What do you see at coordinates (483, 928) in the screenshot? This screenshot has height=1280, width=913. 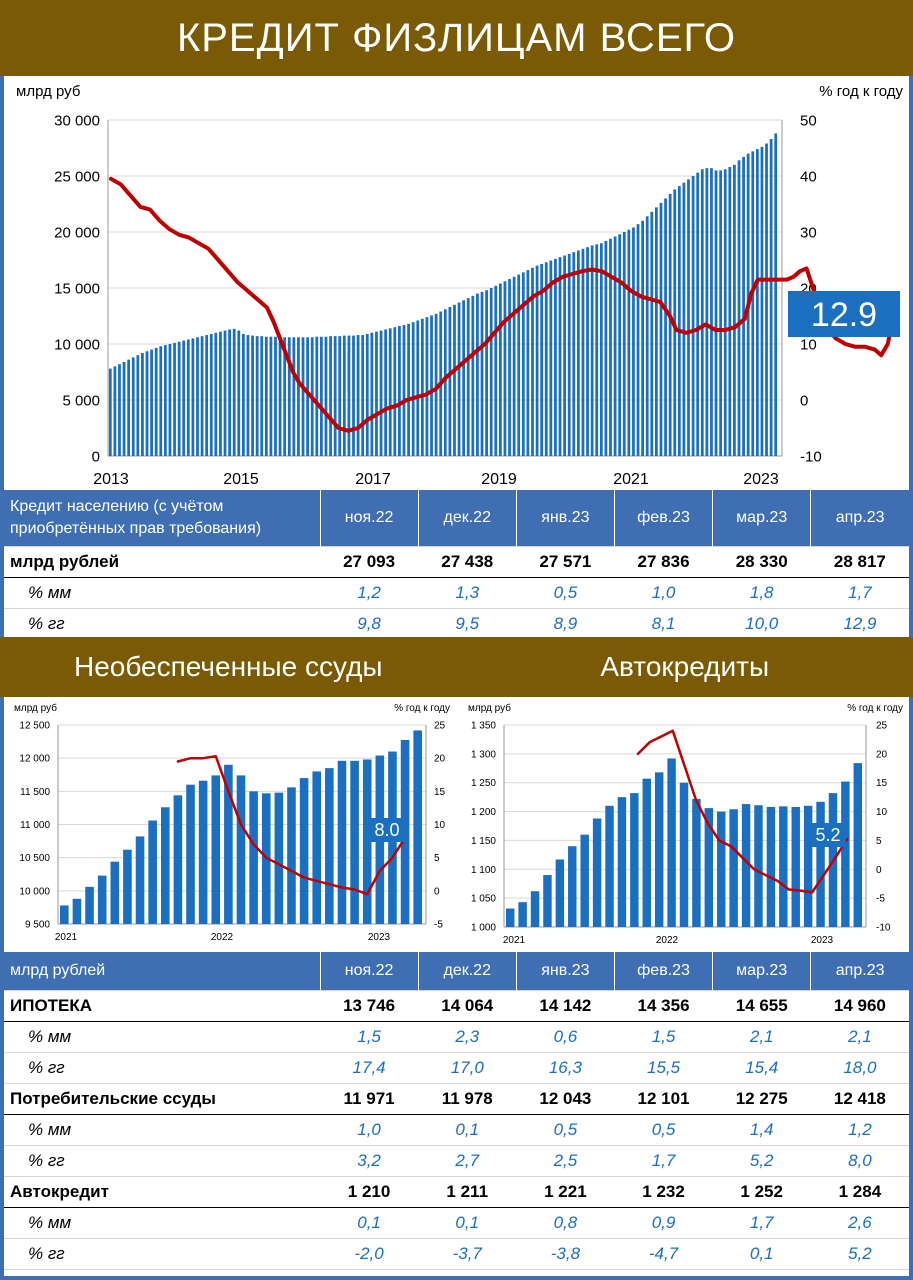 I see `left-tick-label: 1 000` at bounding box center [483, 928].